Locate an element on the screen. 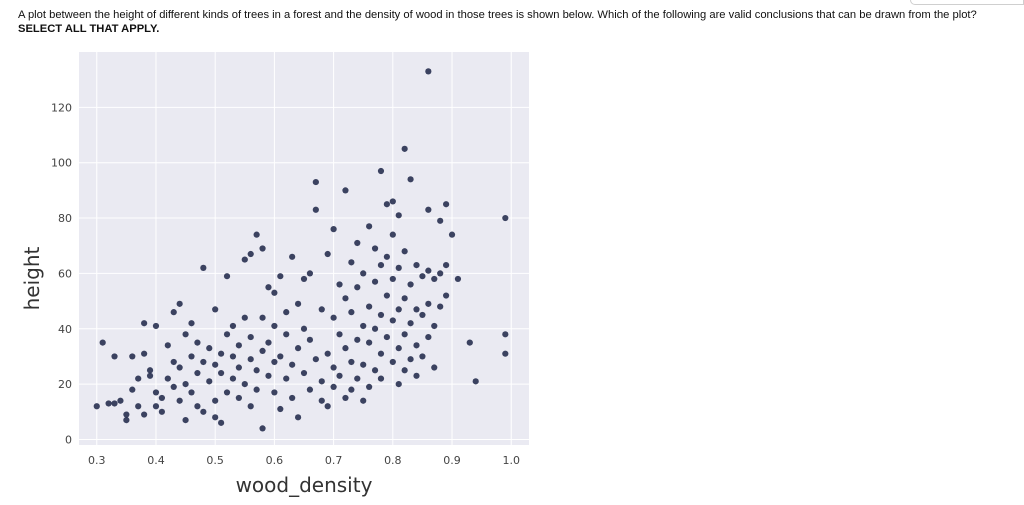 The height and width of the screenshot is (505, 1024). y-tick-label: 100 is located at coordinates (61, 163).